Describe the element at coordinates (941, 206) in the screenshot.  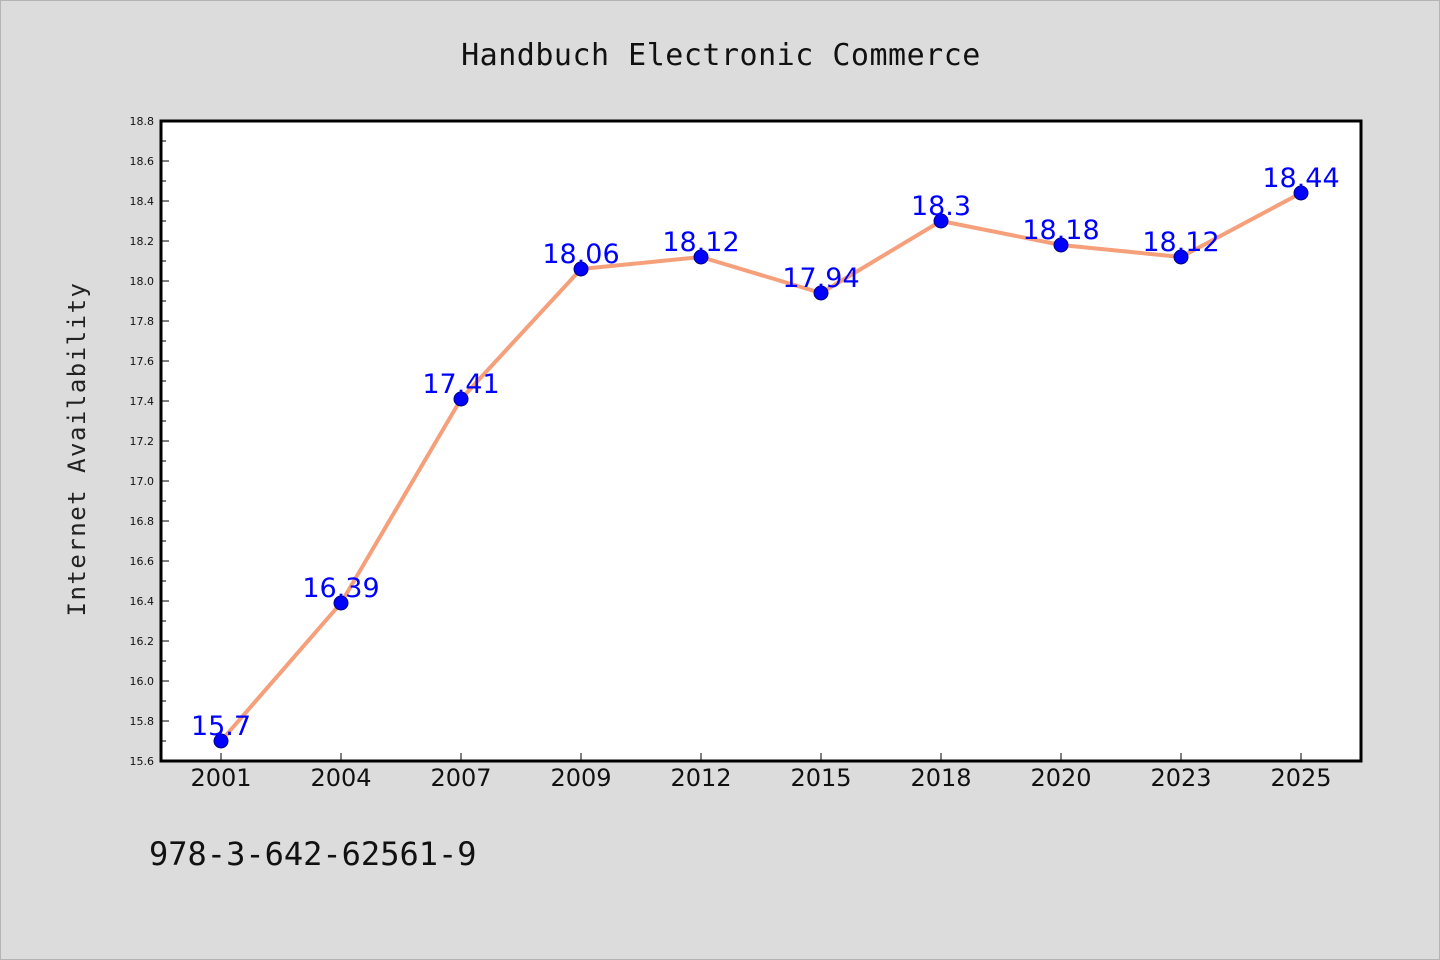
I see `data-label: 18.3` at that location.